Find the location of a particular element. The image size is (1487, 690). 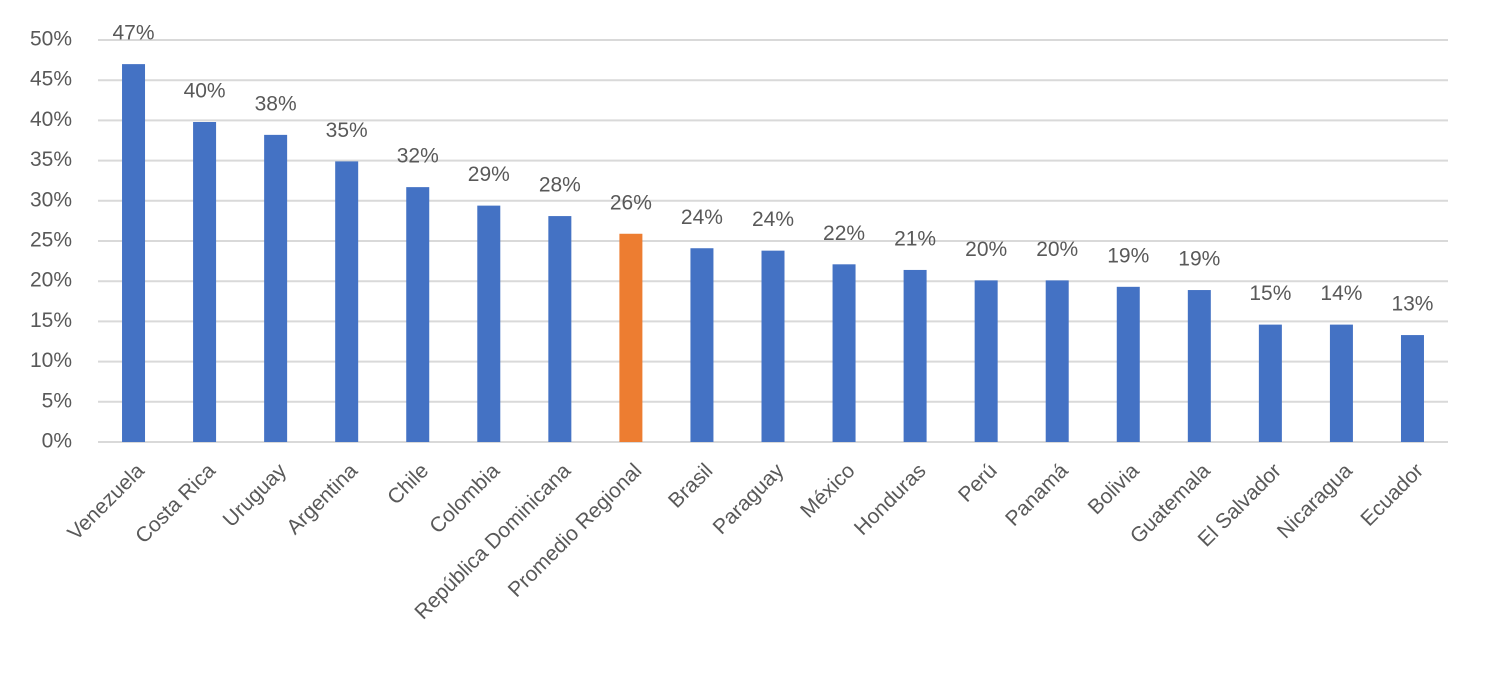

y-tick-label: 15% is located at coordinates (51, 320).